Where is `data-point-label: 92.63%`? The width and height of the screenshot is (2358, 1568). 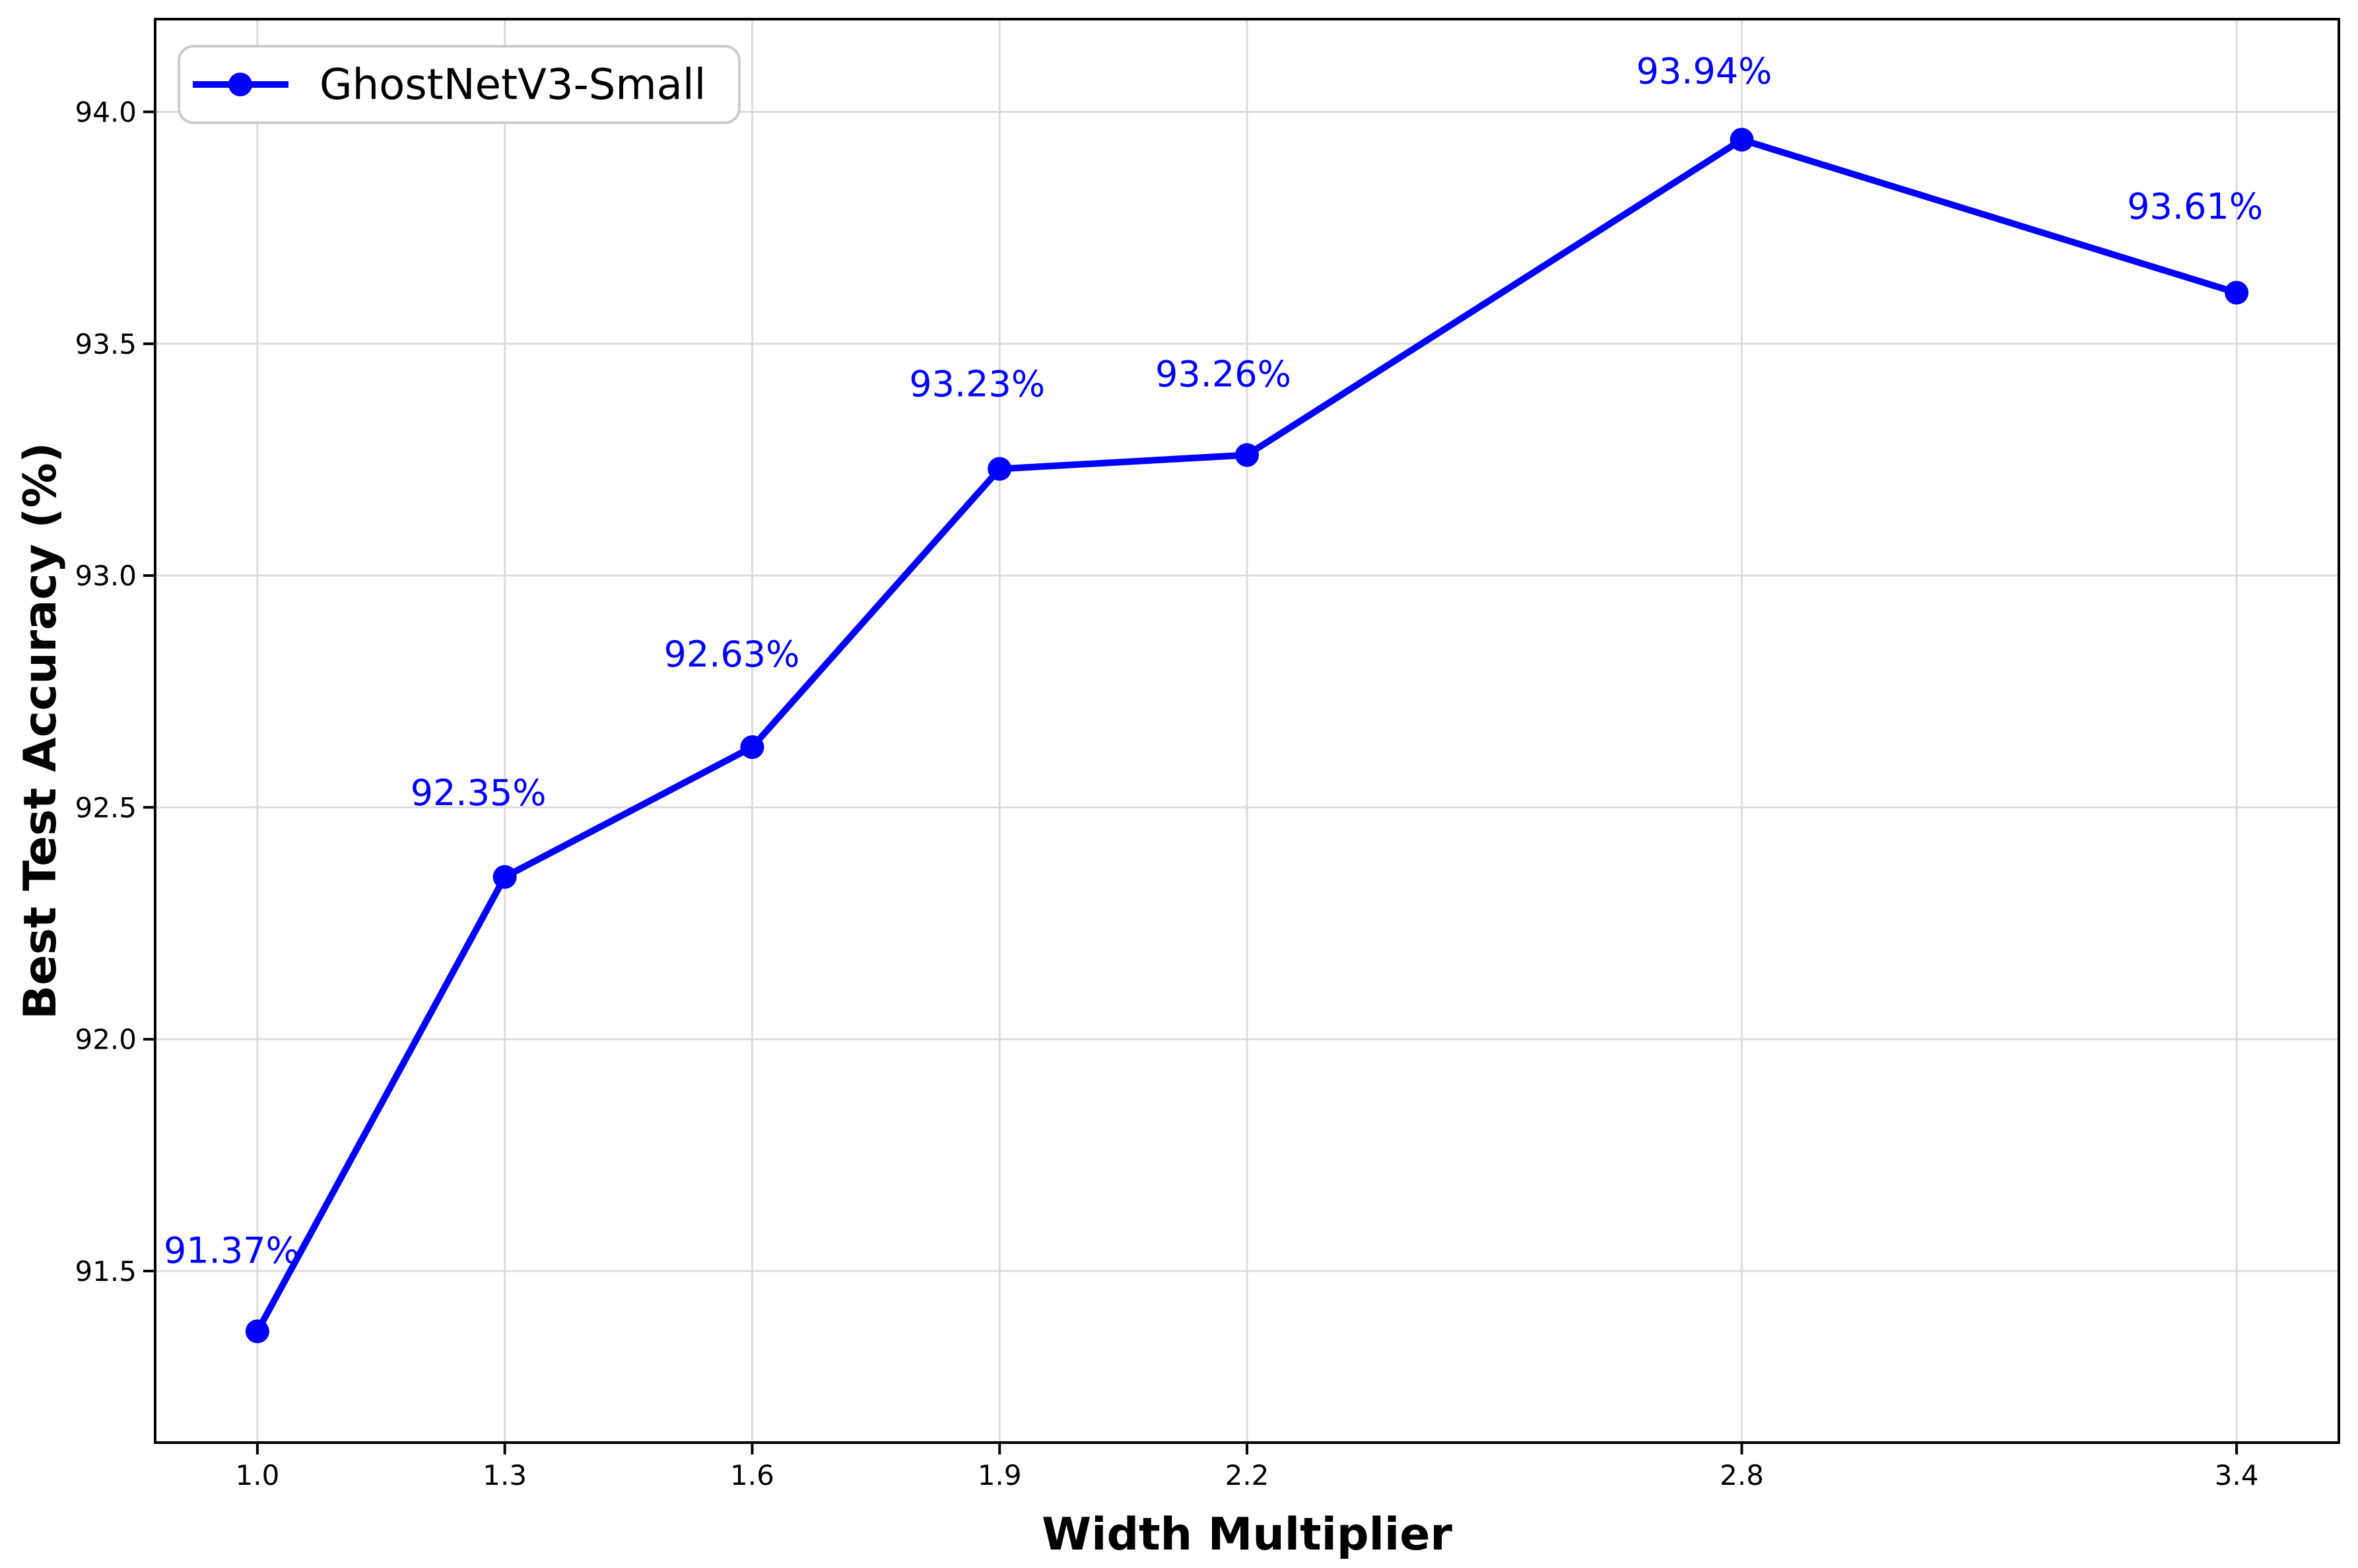 data-point-label: 92.63% is located at coordinates (732, 654).